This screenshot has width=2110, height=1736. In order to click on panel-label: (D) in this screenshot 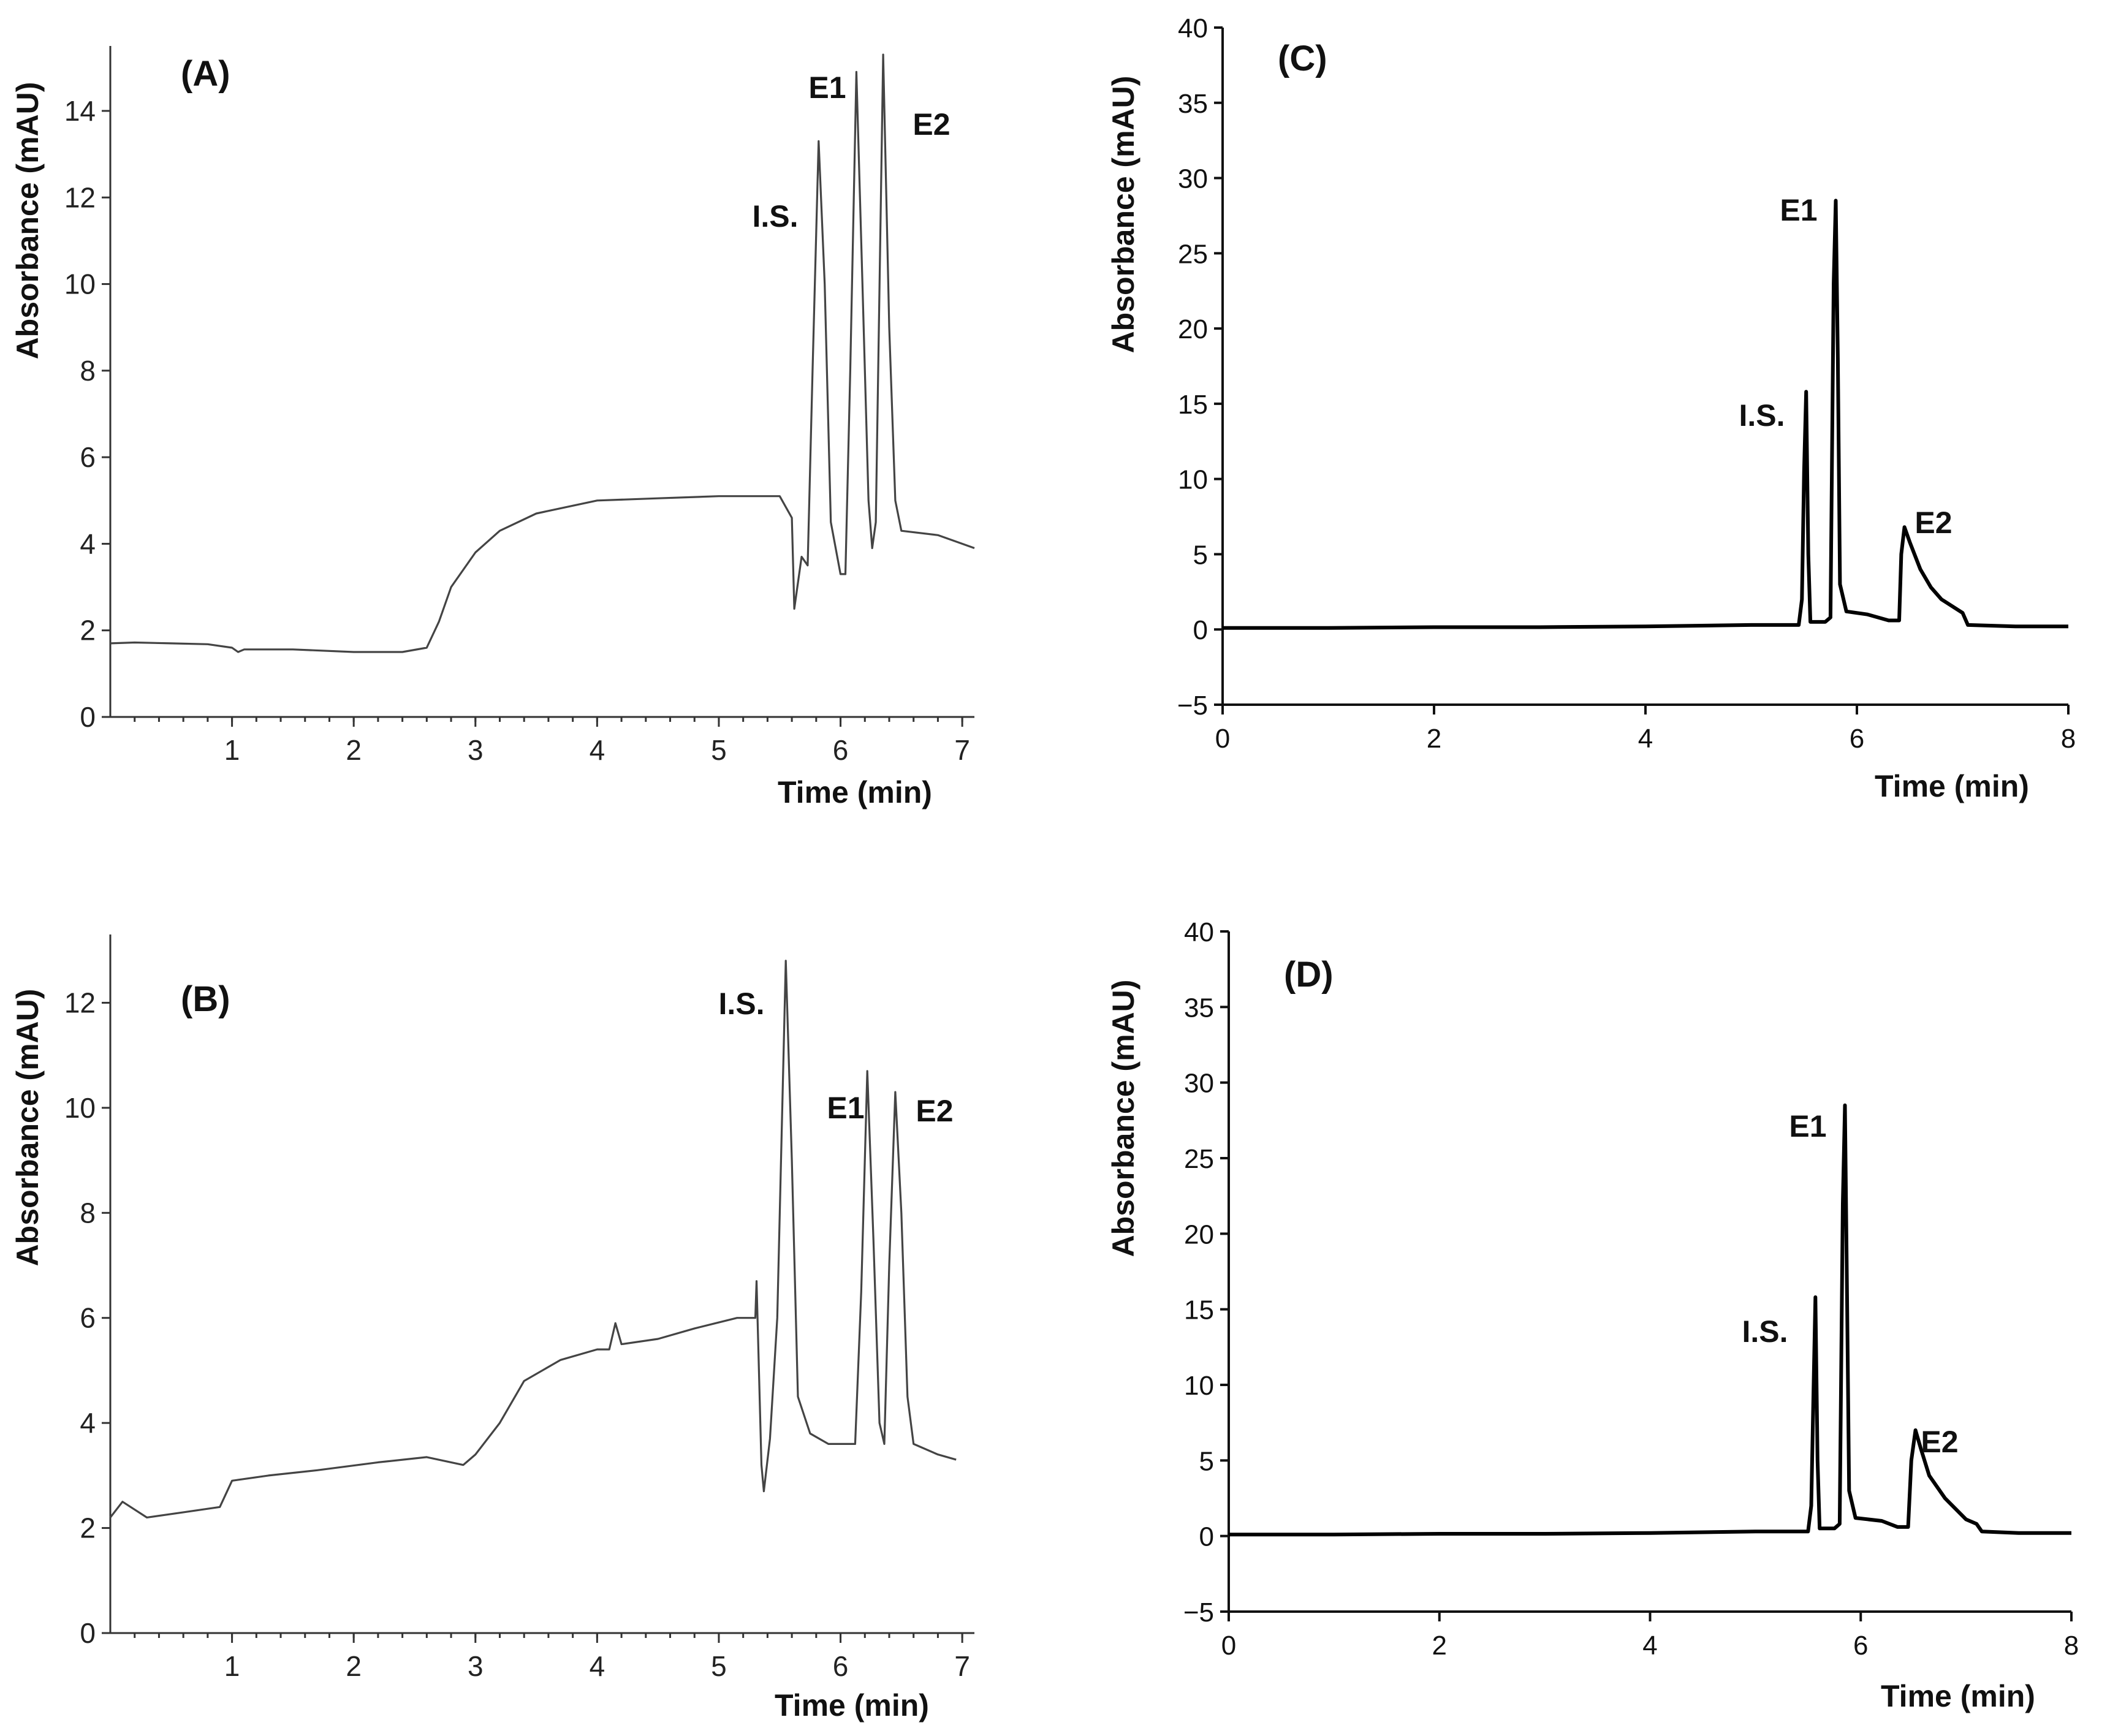, I will do `click(1309, 975)`.